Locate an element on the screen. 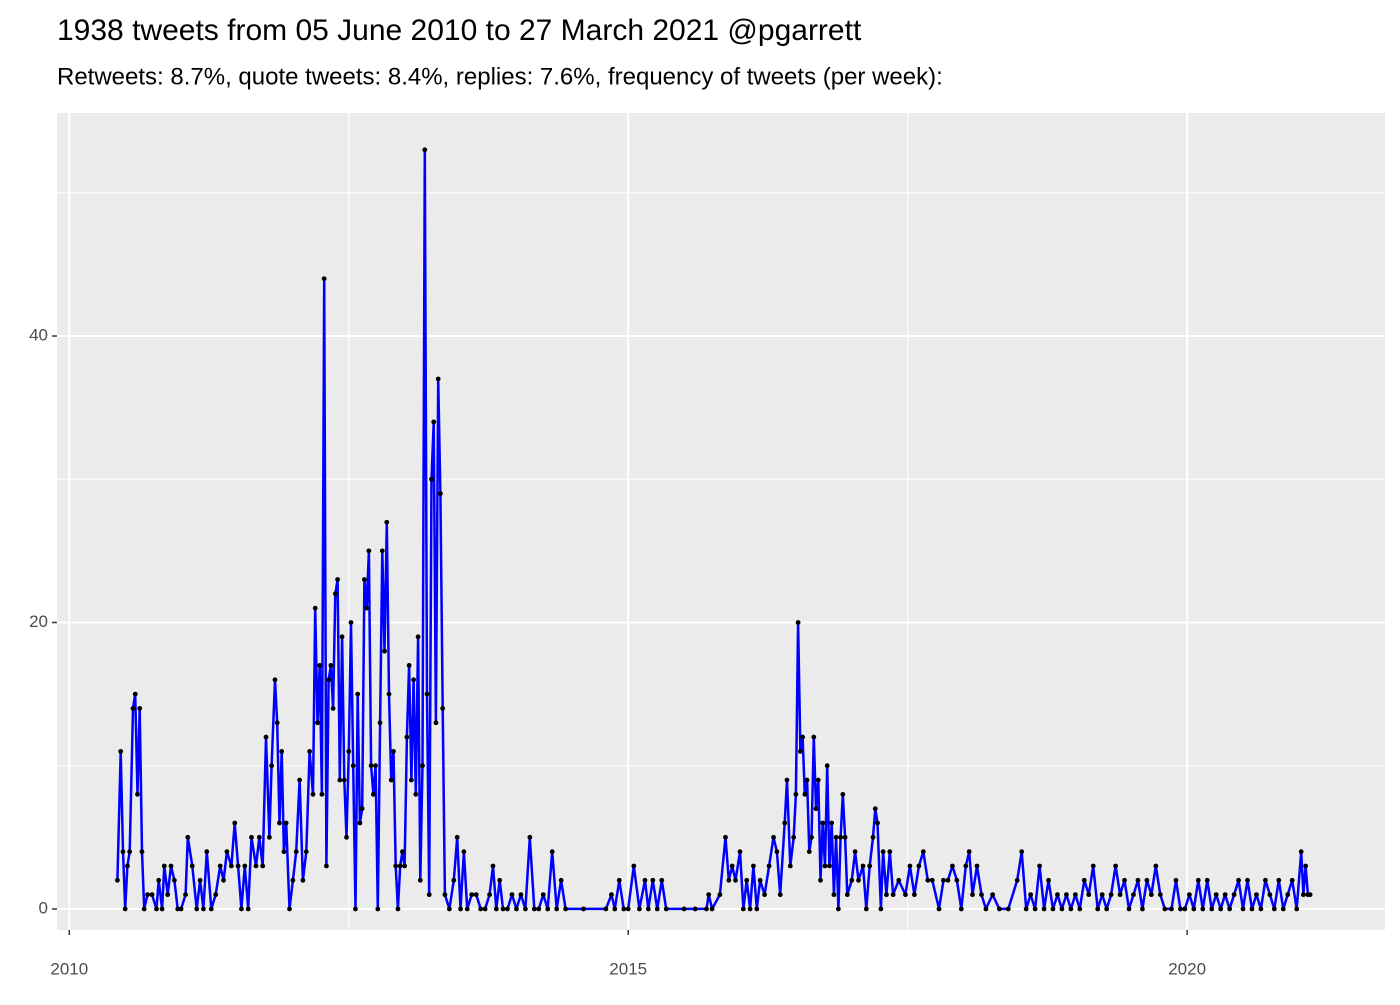  y-tick-label: 0 is located at coordinates (43, 907).